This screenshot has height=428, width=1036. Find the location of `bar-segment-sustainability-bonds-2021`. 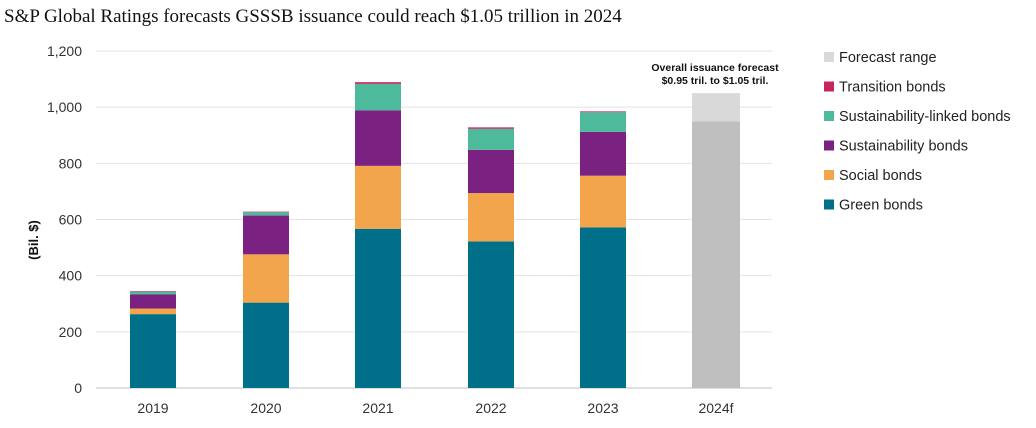

bar-segment-sustainability-bonds-2021 is located at coordinates (378, 138).